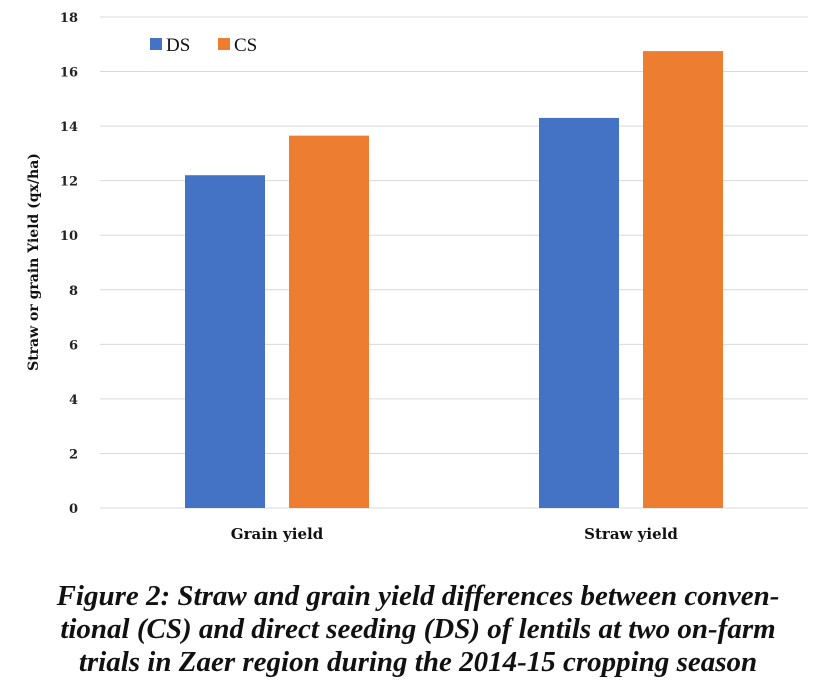 This screenshot has width=836, height=698. What do you see at coordinates (69, 18) in the screenshot?
I see `y-tick-label: 18` at bounding box center [69, 18].